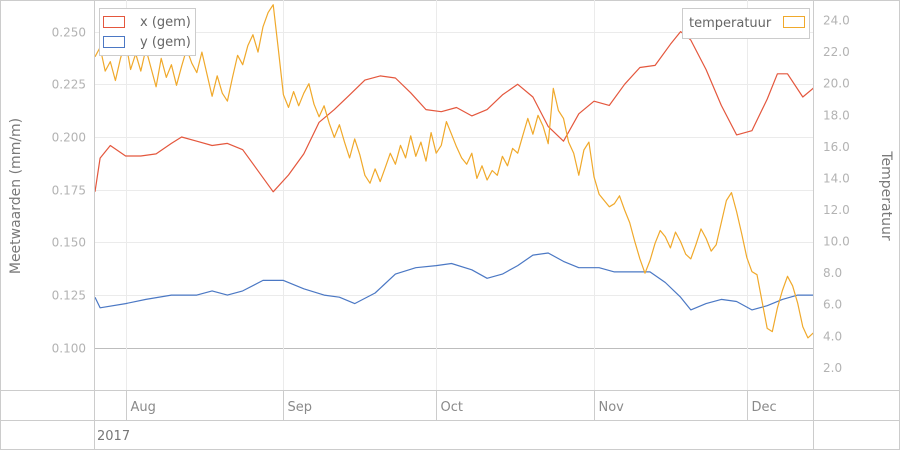 This screenshot has width=900, height=450. I want to click on x-tick-label: Dec, so click(764, 407).